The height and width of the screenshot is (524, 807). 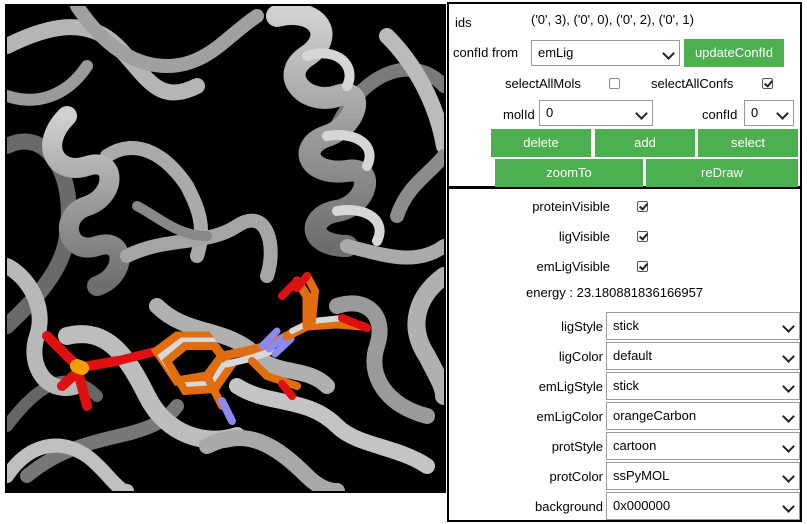 I want to click on style-row-select: cartoon, so click(x=703, y=446).